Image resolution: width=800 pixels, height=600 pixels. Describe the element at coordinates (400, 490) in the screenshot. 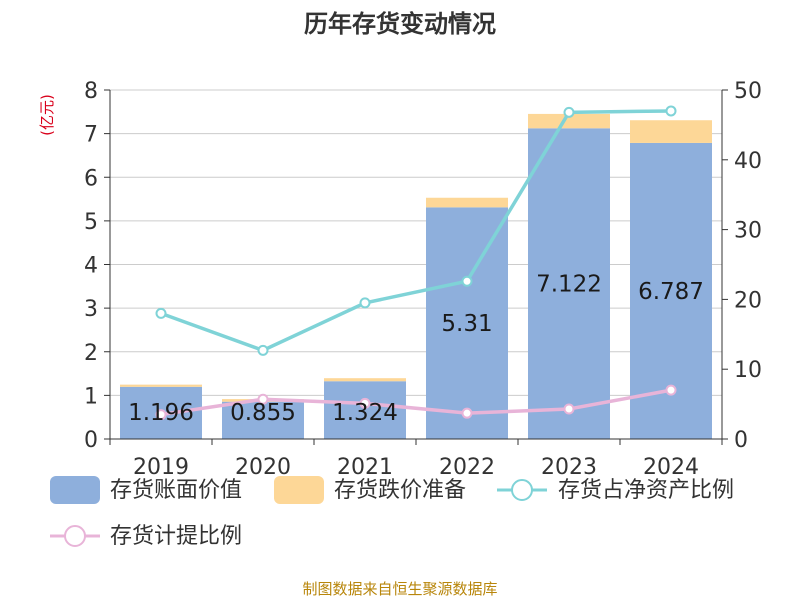

I see `legend-label-provision: 存货跌价准备` at that location.